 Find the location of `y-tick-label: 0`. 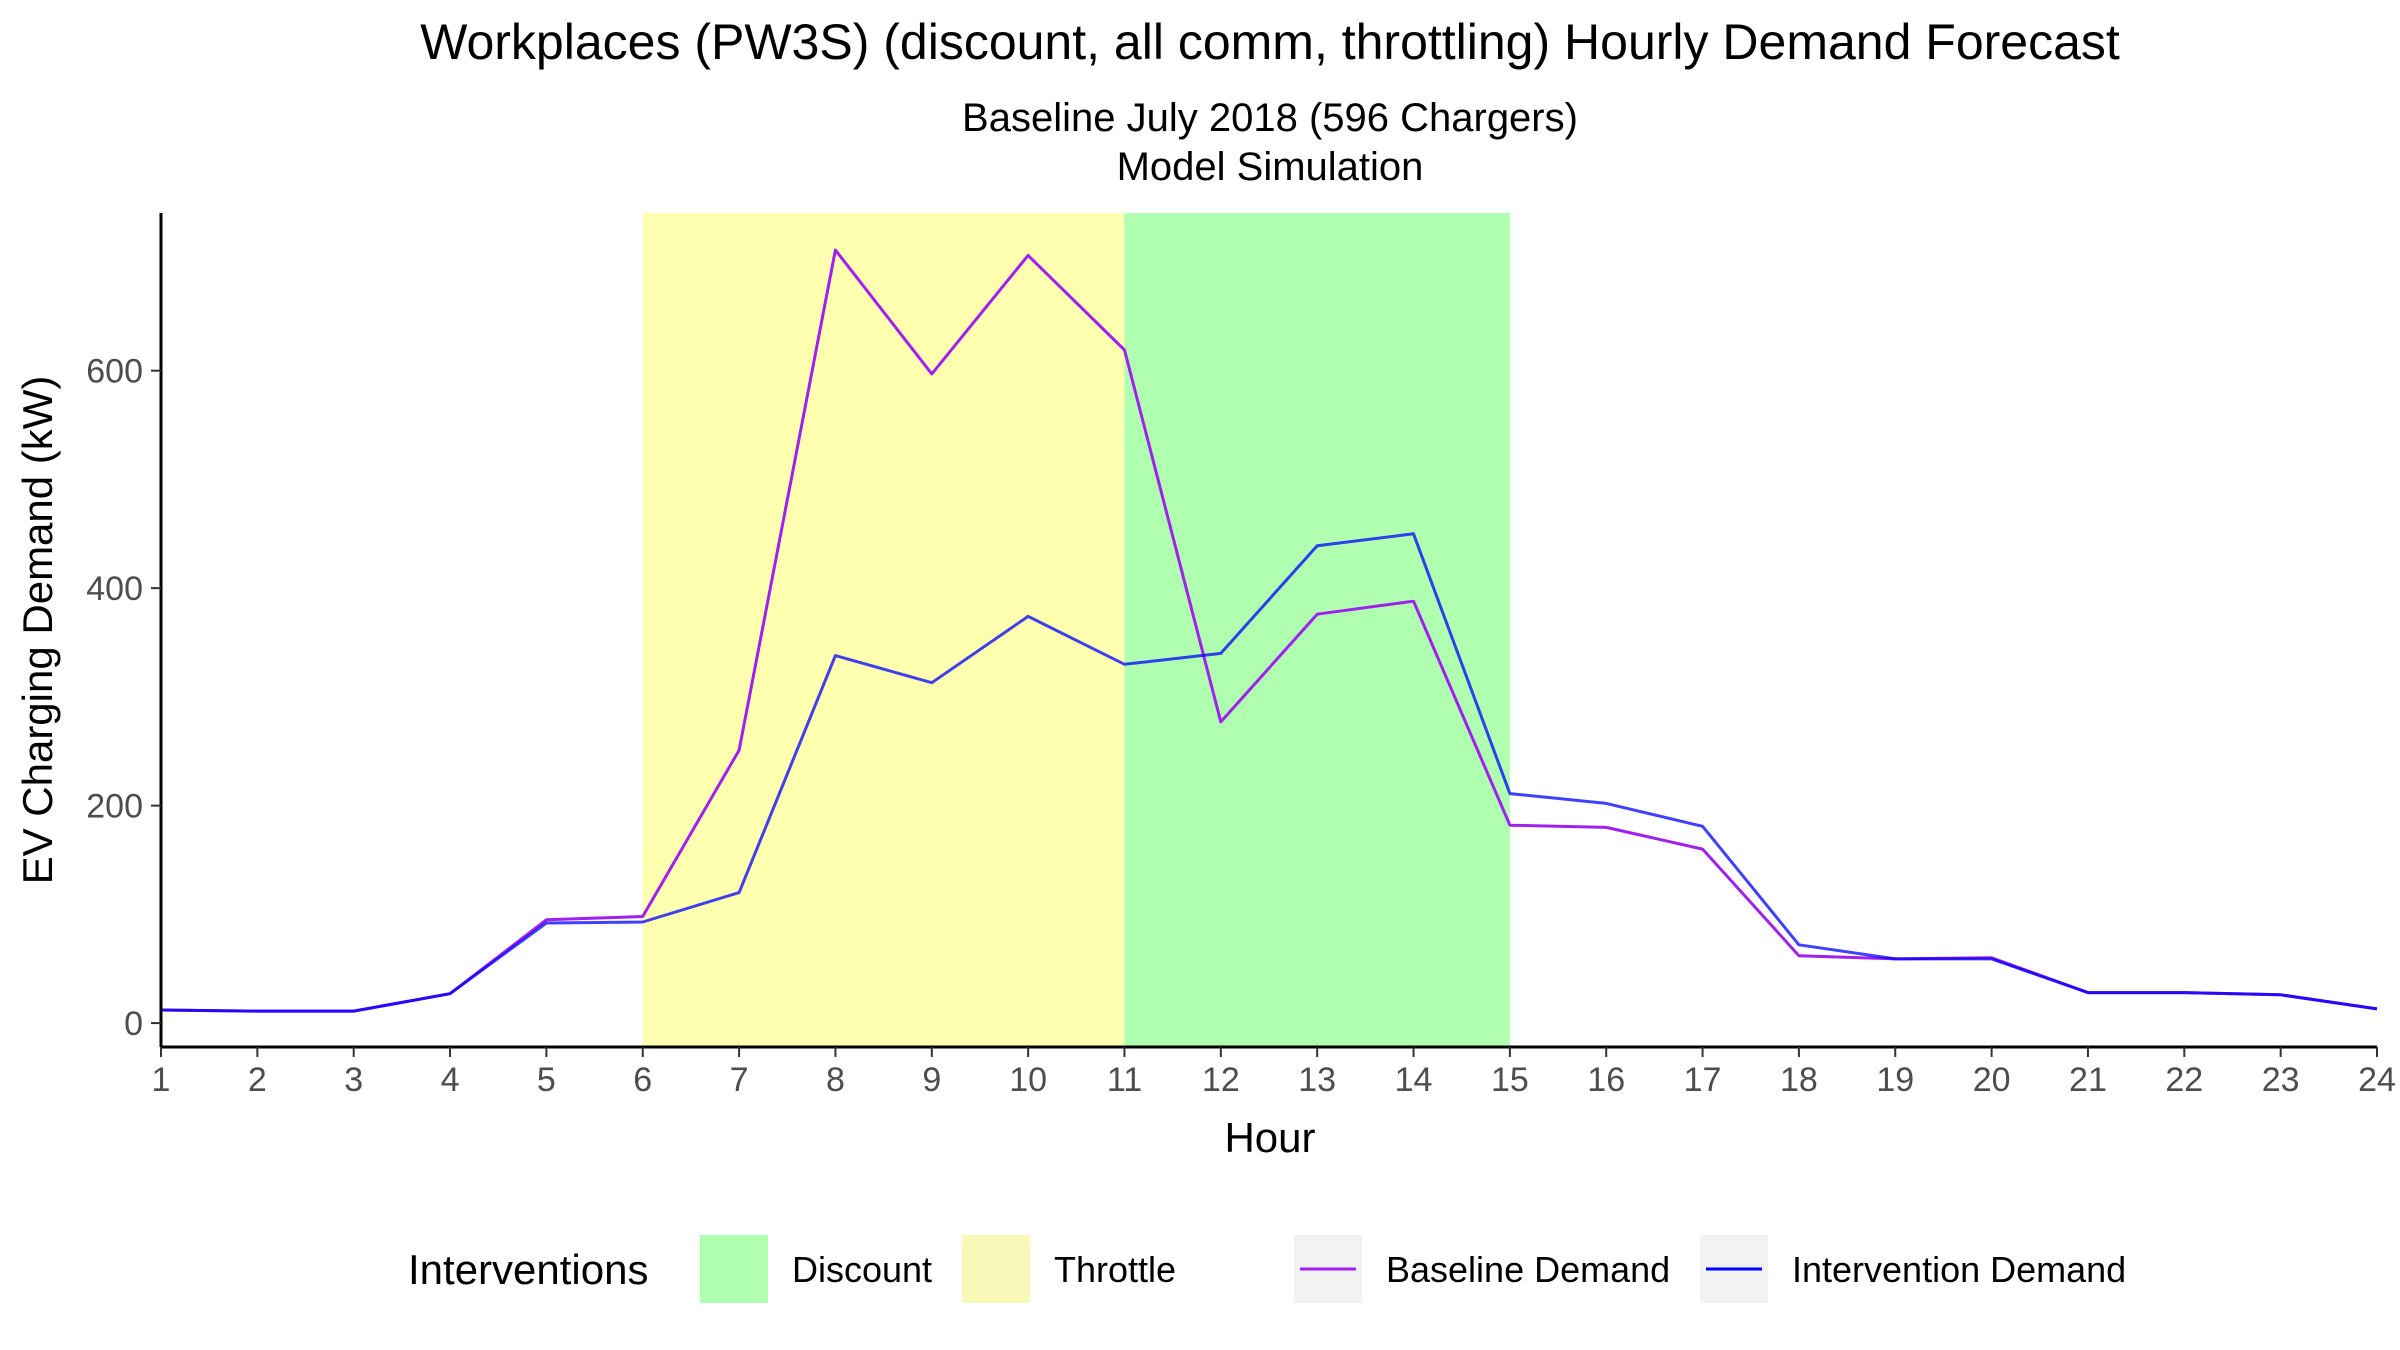

y-tick-label: 0 is located at coordinates (133, 1024).